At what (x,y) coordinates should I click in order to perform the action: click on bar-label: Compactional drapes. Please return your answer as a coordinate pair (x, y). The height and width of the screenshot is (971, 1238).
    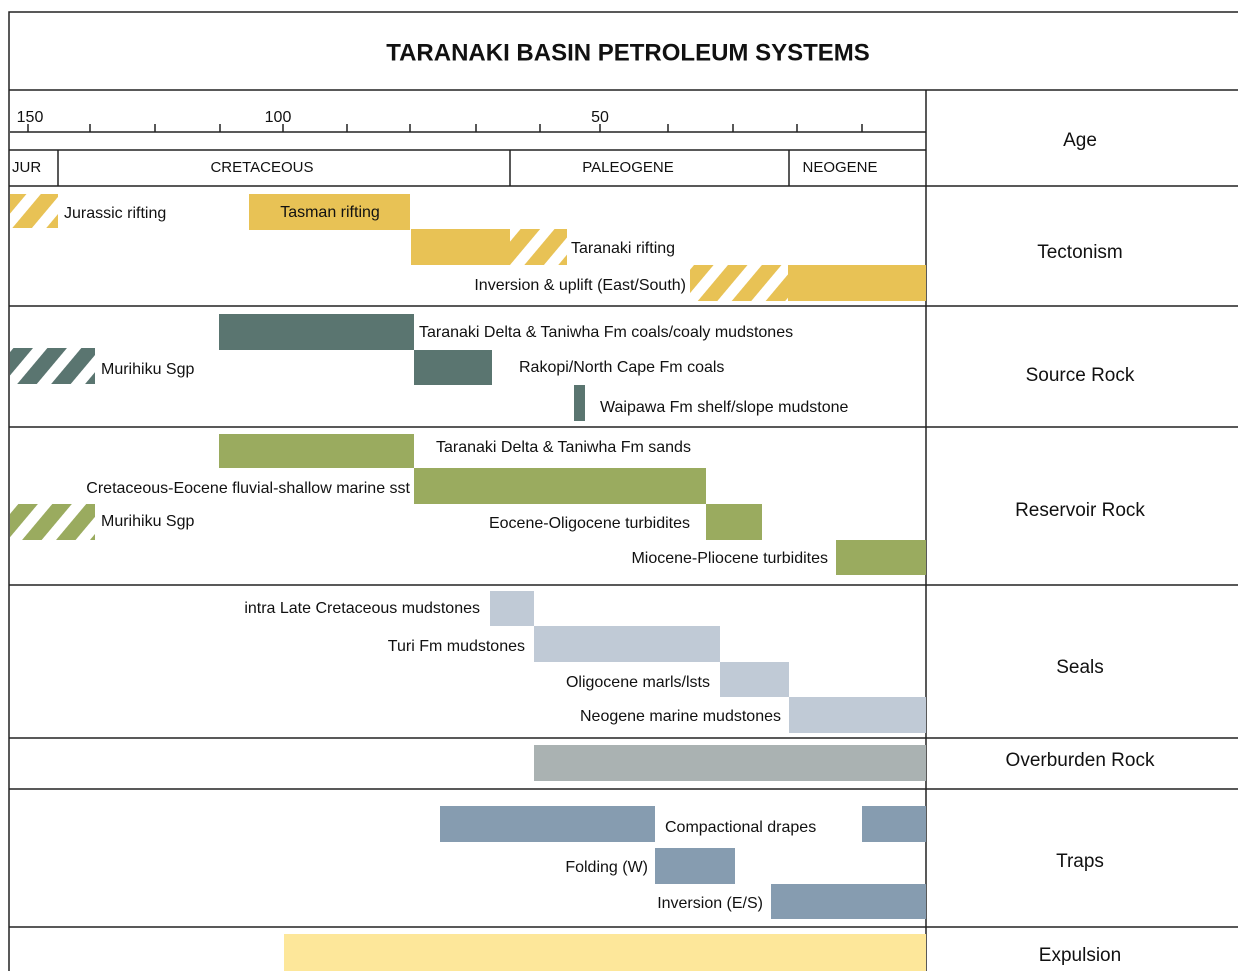
    Looking at the image, I should click on (740, 827).